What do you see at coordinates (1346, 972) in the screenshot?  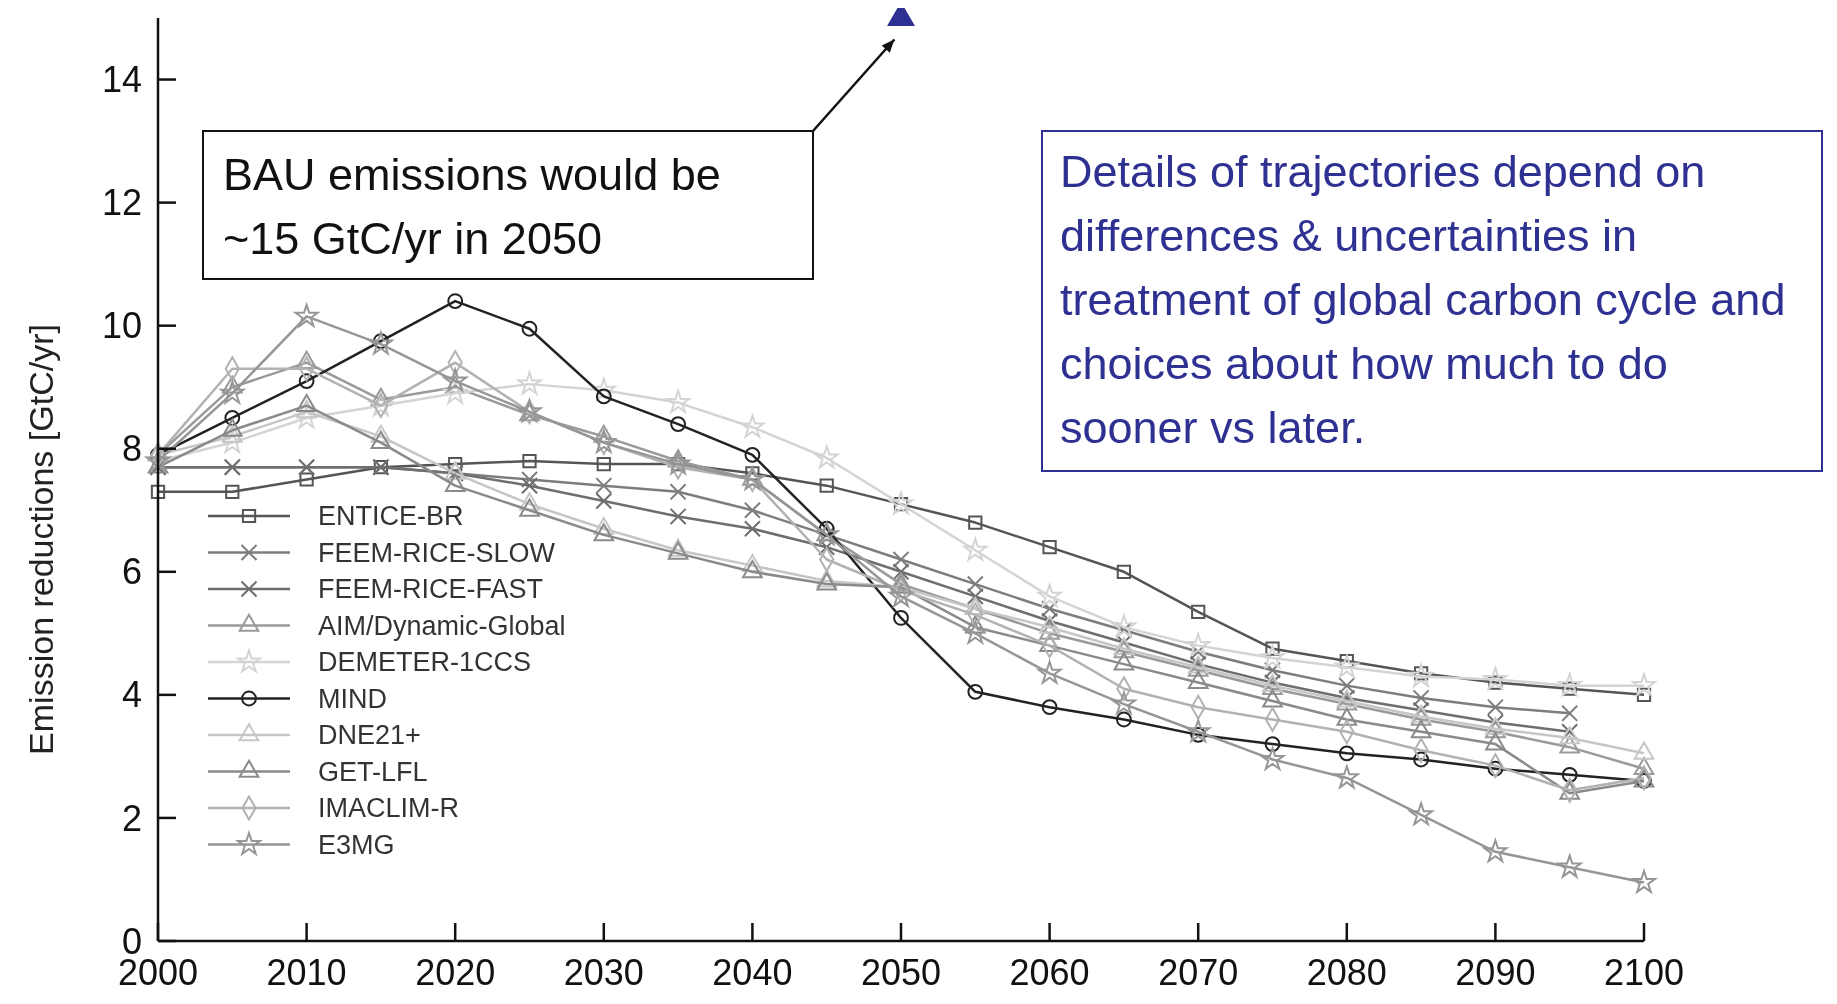 I see `x-tick-label: 2080` at bounding box center [1346, 972].